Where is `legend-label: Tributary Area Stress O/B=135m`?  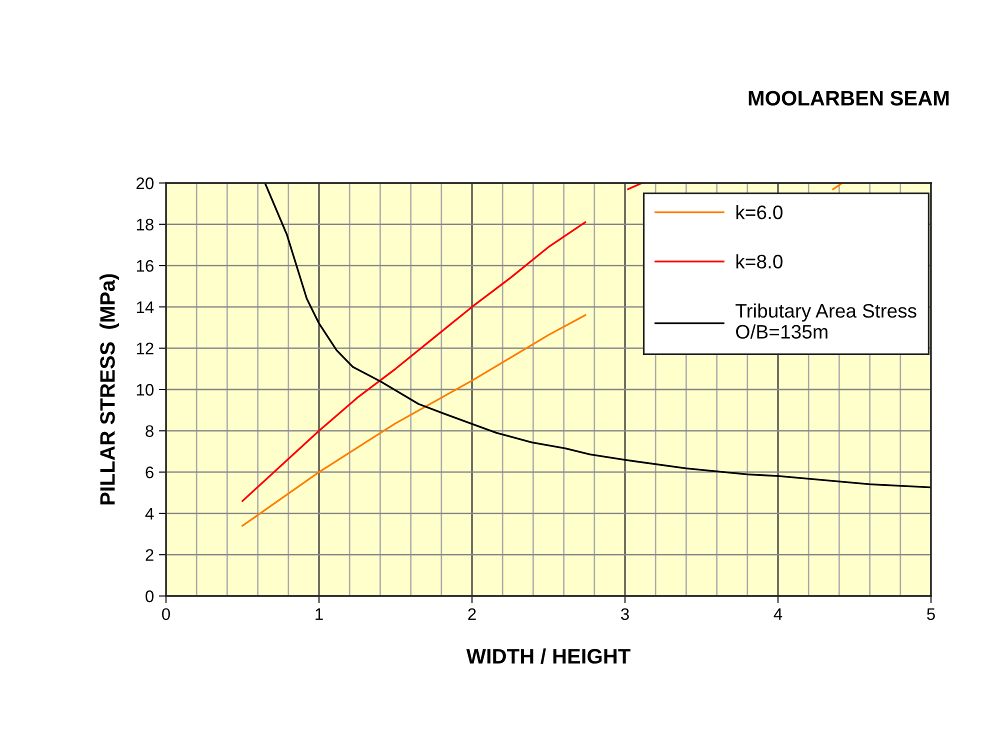 legend-label: Tributary Area Stress O/B=135m is located at coordinates (826, 321).